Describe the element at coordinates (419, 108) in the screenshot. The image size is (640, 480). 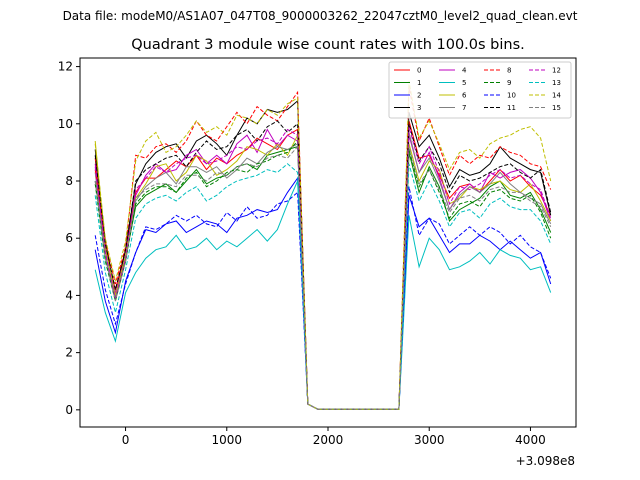
I see `legend-label-3: 3` at that location.